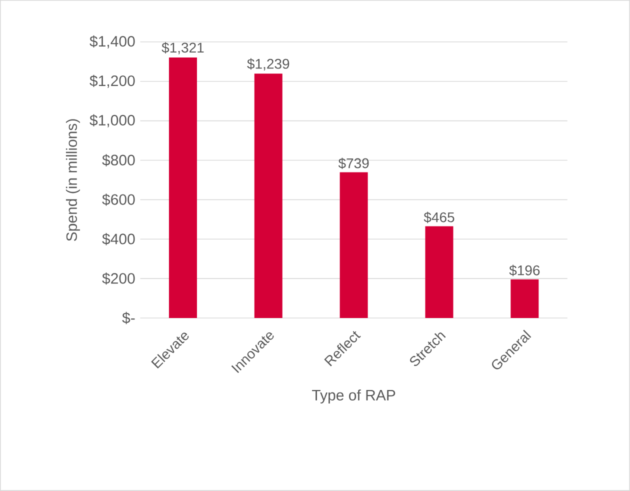  I want to click on data-label: $739, so click(353, 164).